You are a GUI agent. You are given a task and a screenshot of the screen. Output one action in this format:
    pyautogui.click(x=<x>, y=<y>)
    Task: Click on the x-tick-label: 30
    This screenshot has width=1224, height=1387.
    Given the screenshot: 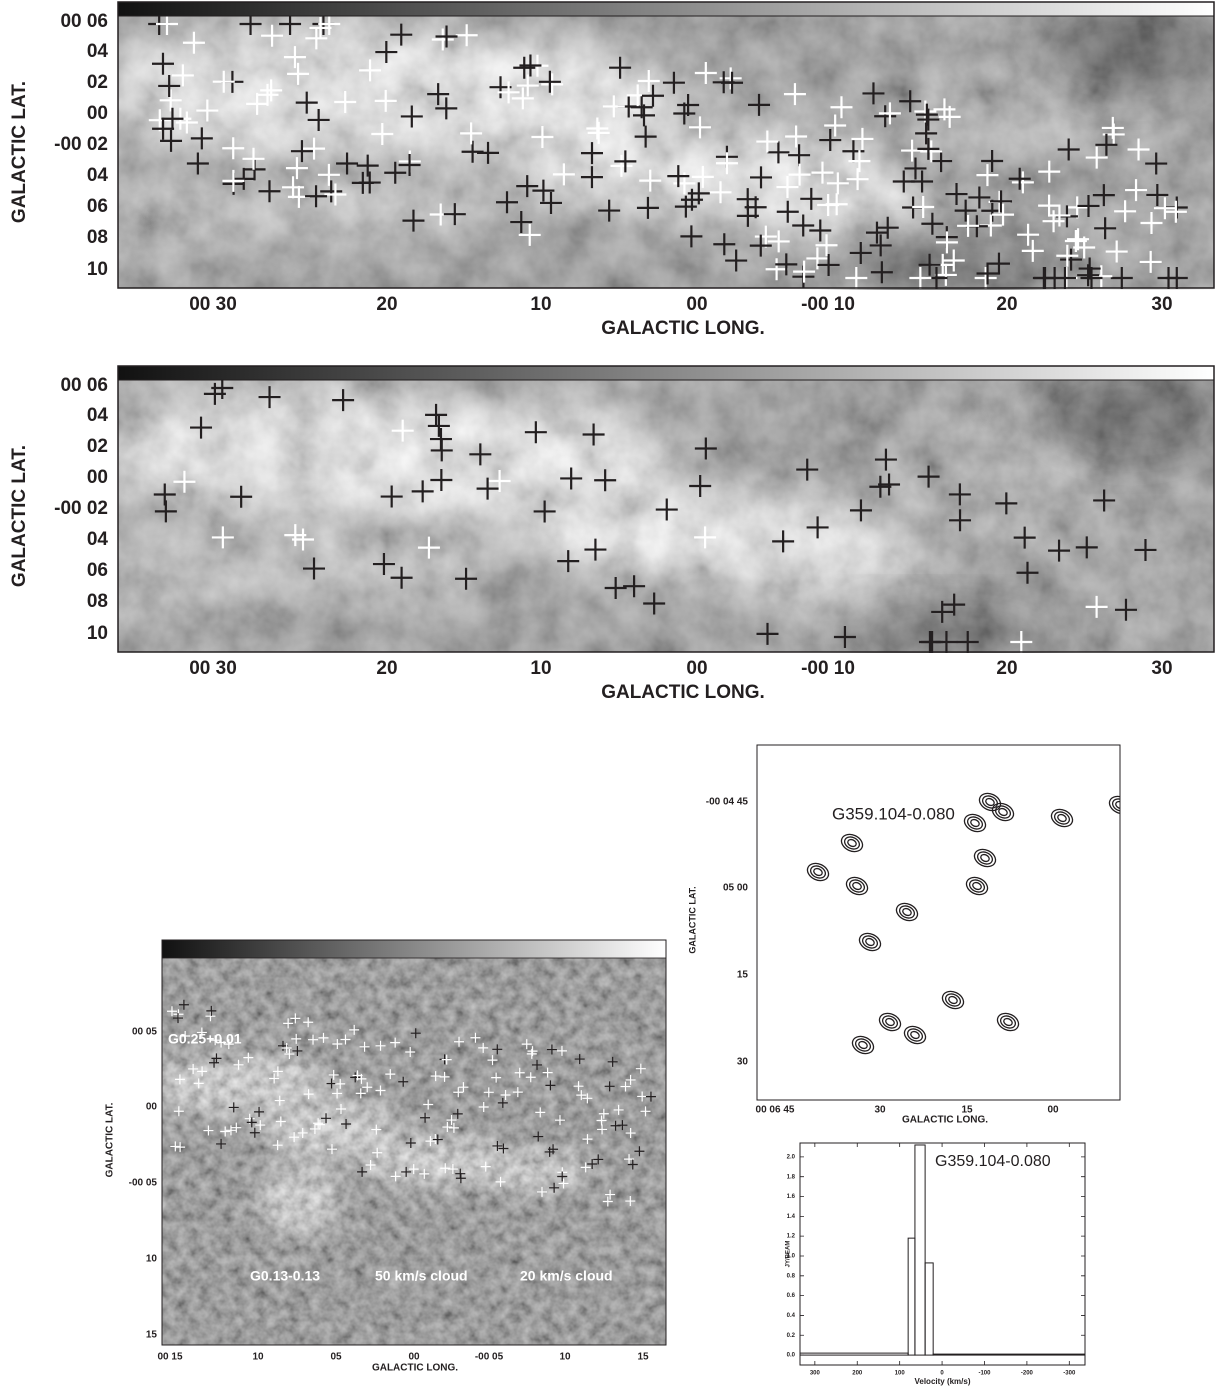 What is the action you would take?
    pyautogui.click(x=1161, y=668)
    